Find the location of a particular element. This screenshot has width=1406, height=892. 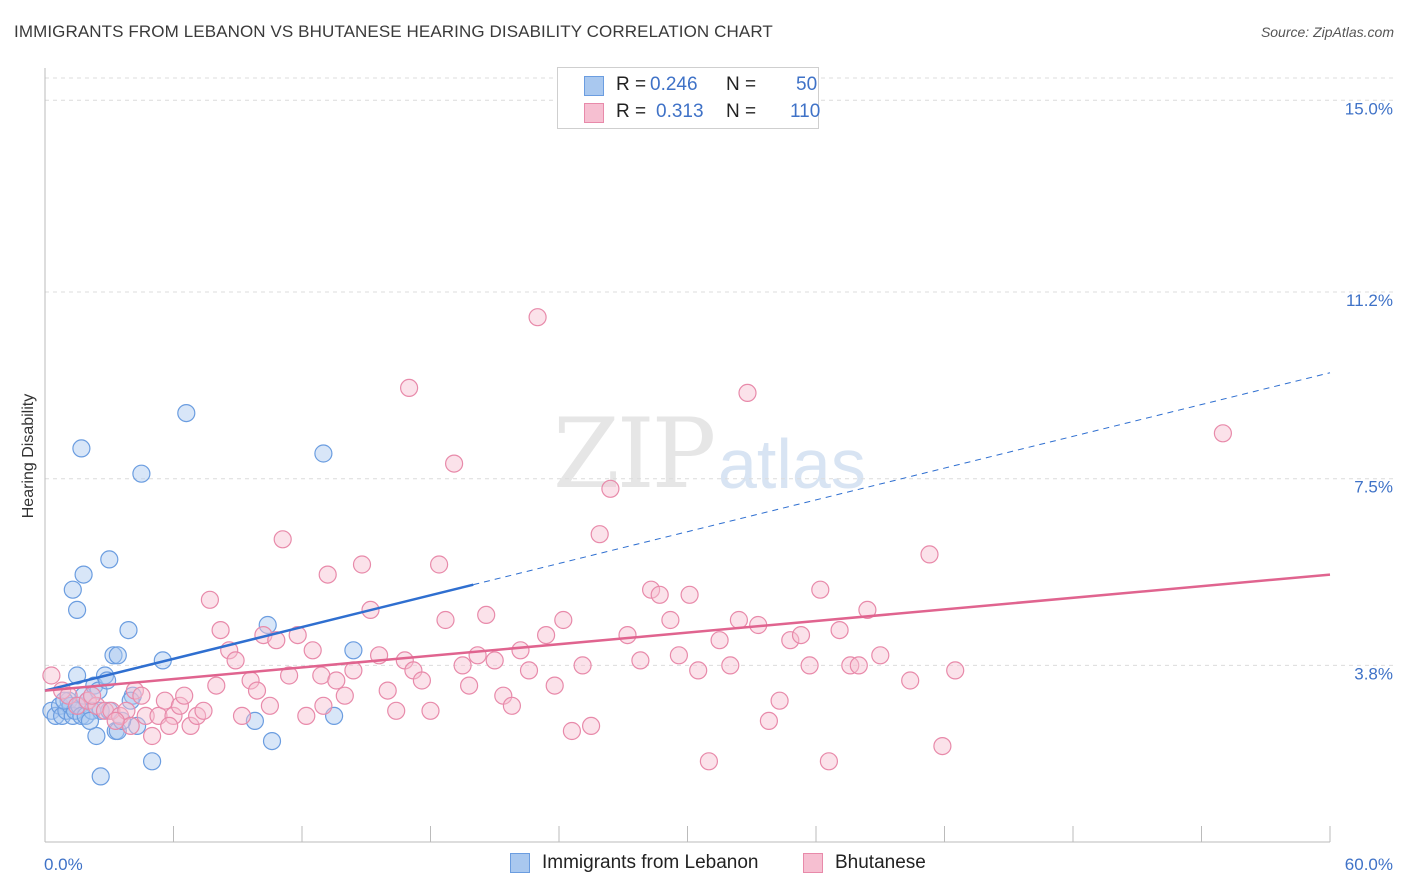

legend-n-value: 110 is located at coordinates (805, 111).